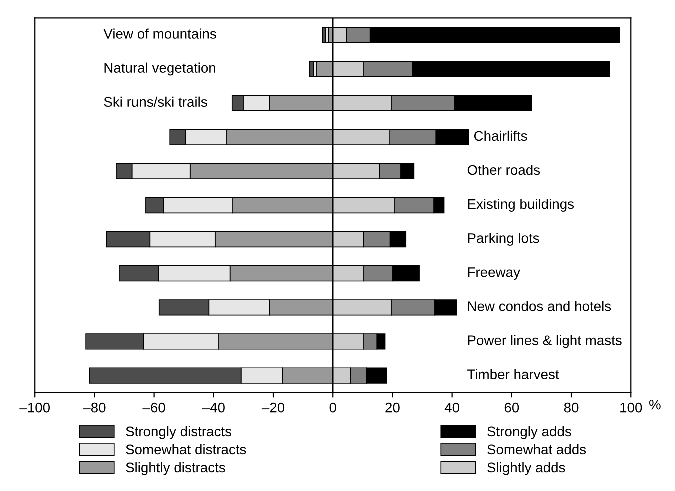  Describe the element at coordinates (504, 170) in the screenshot. I see `y-tick-label: Other roads` at that location.